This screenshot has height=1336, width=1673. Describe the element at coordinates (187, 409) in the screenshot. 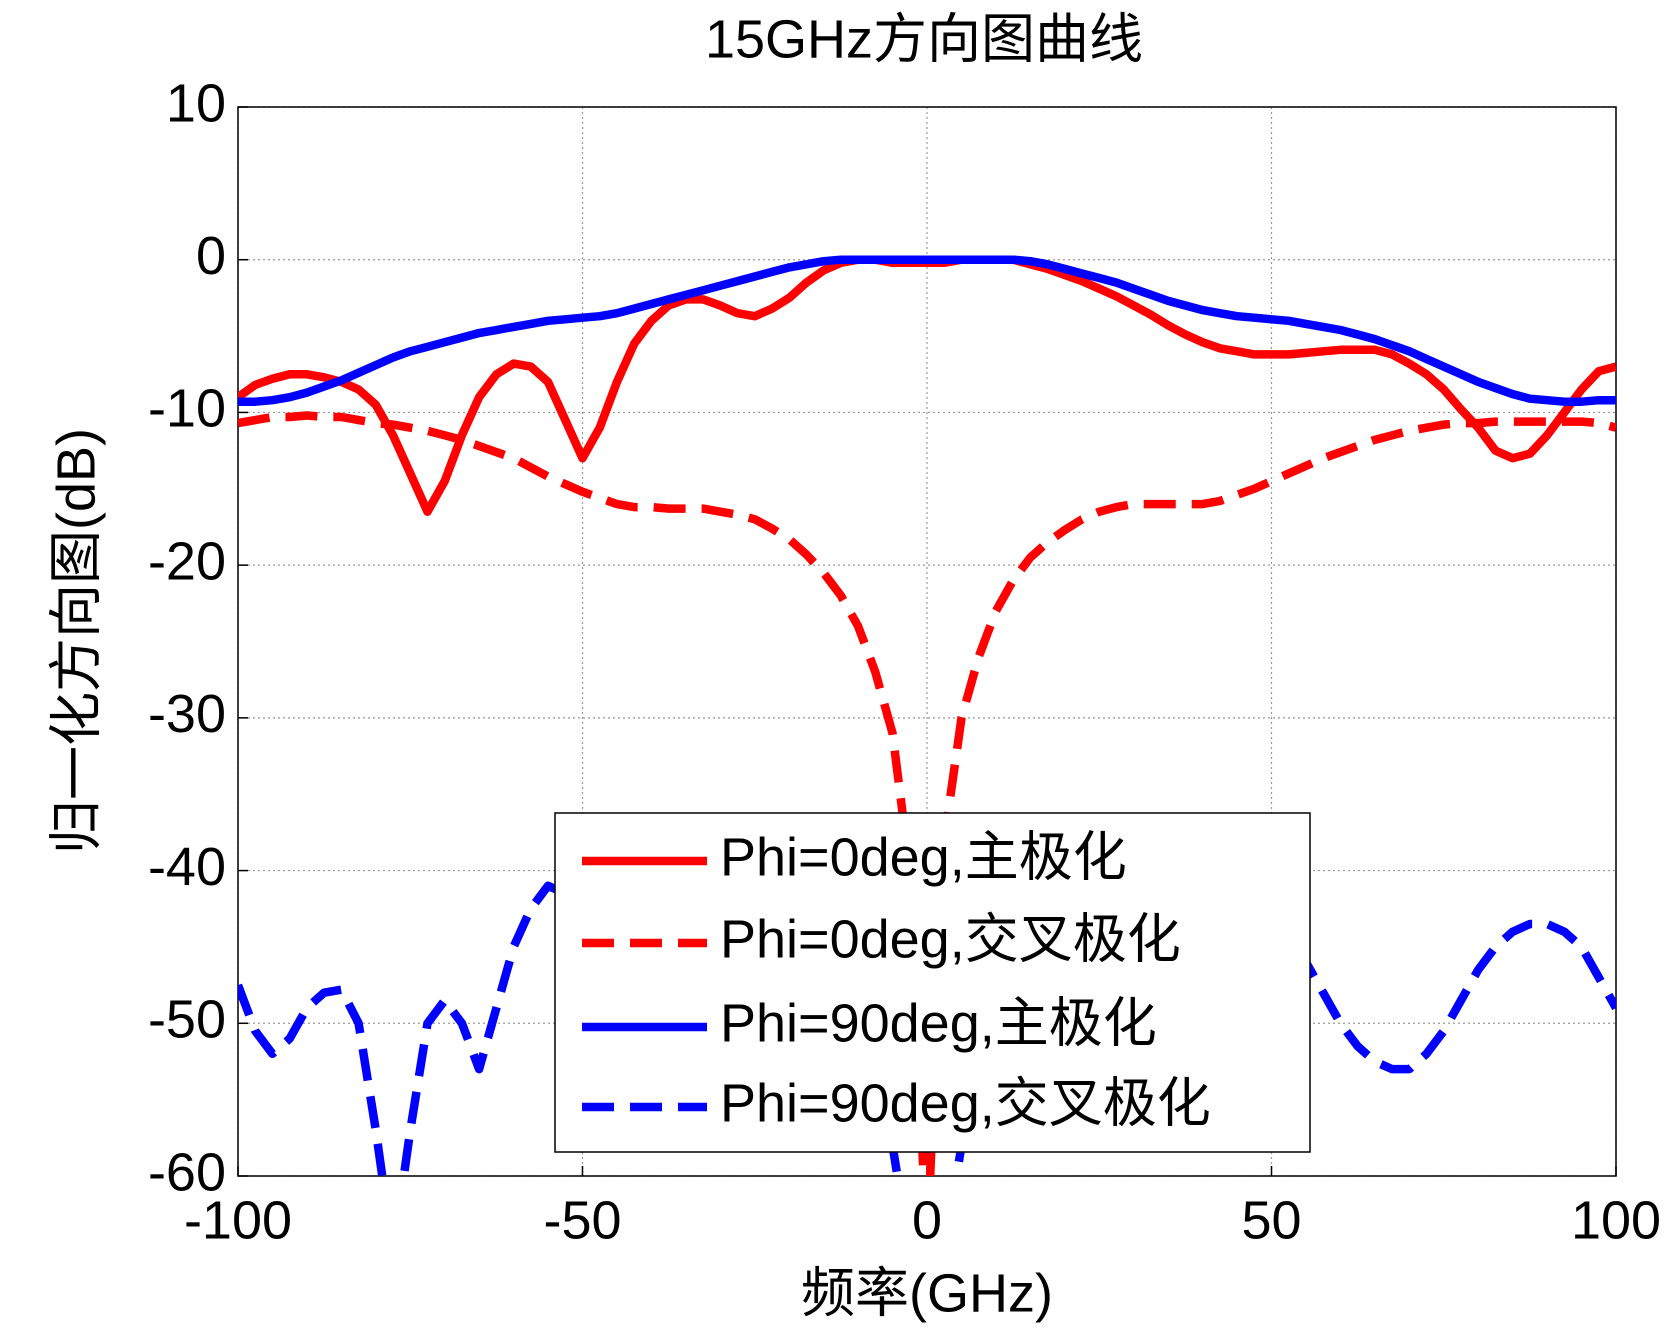

I see `y-tick-label: -10` at that location.